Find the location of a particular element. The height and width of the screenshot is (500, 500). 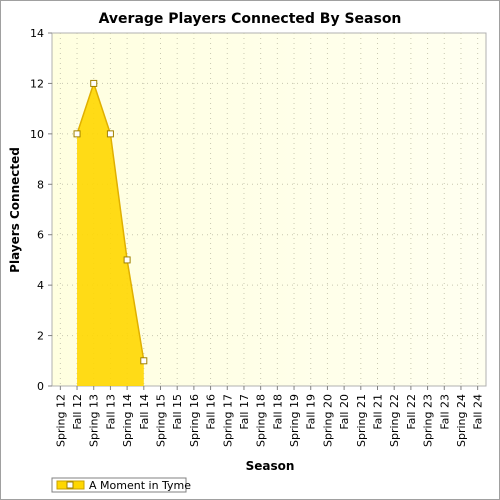

x-tick-label: Spring 13 is located at coordinates (94, 420).